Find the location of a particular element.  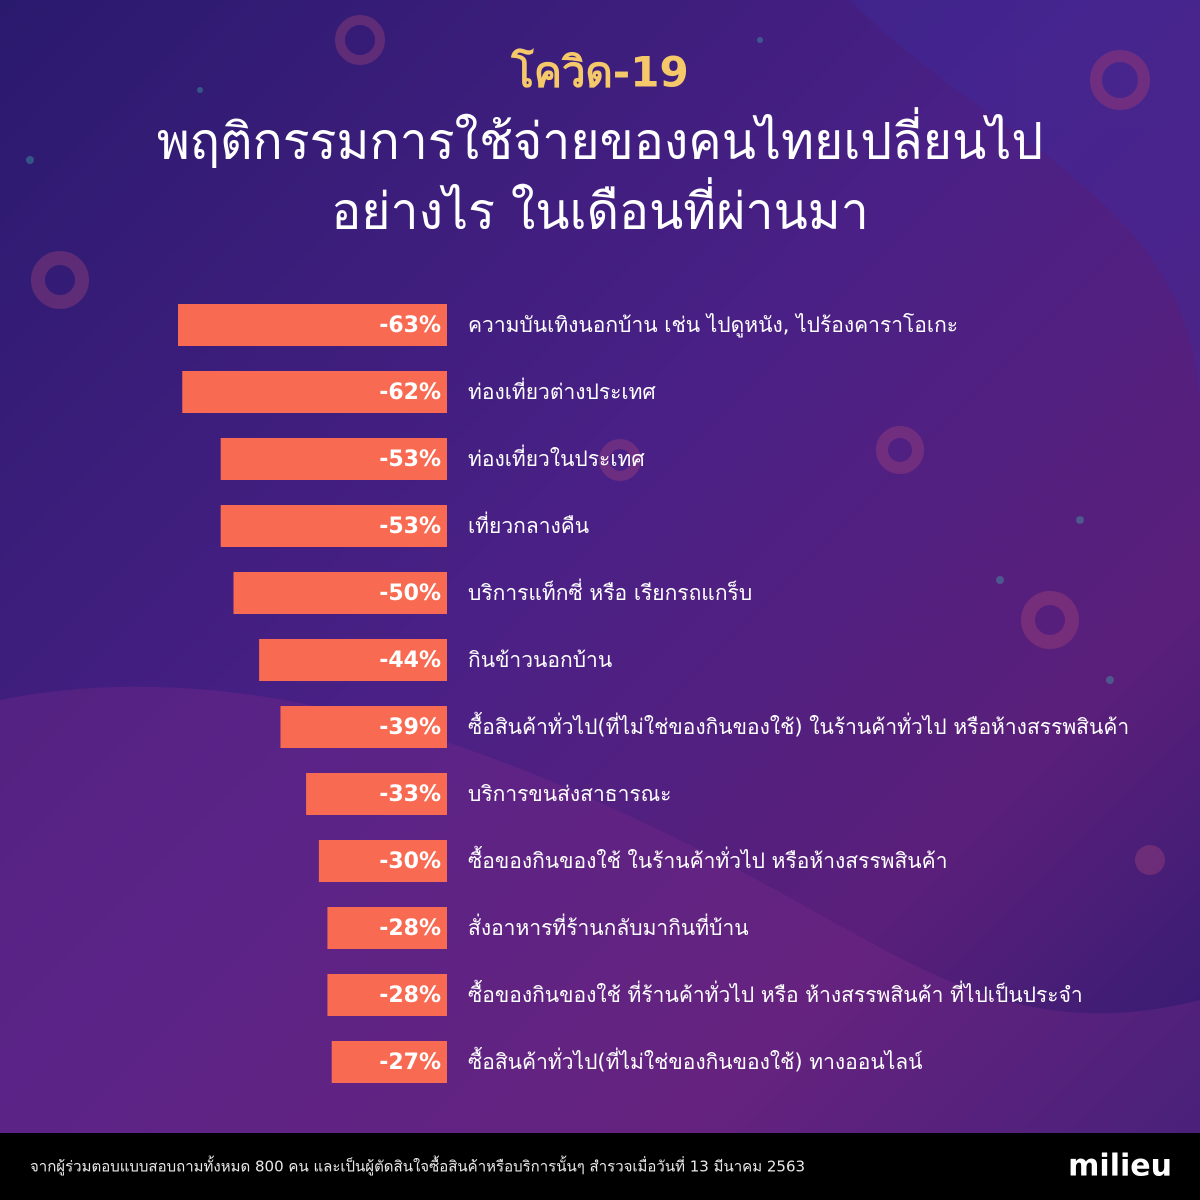

value-label: -33% is located at coordinates (410, 794).